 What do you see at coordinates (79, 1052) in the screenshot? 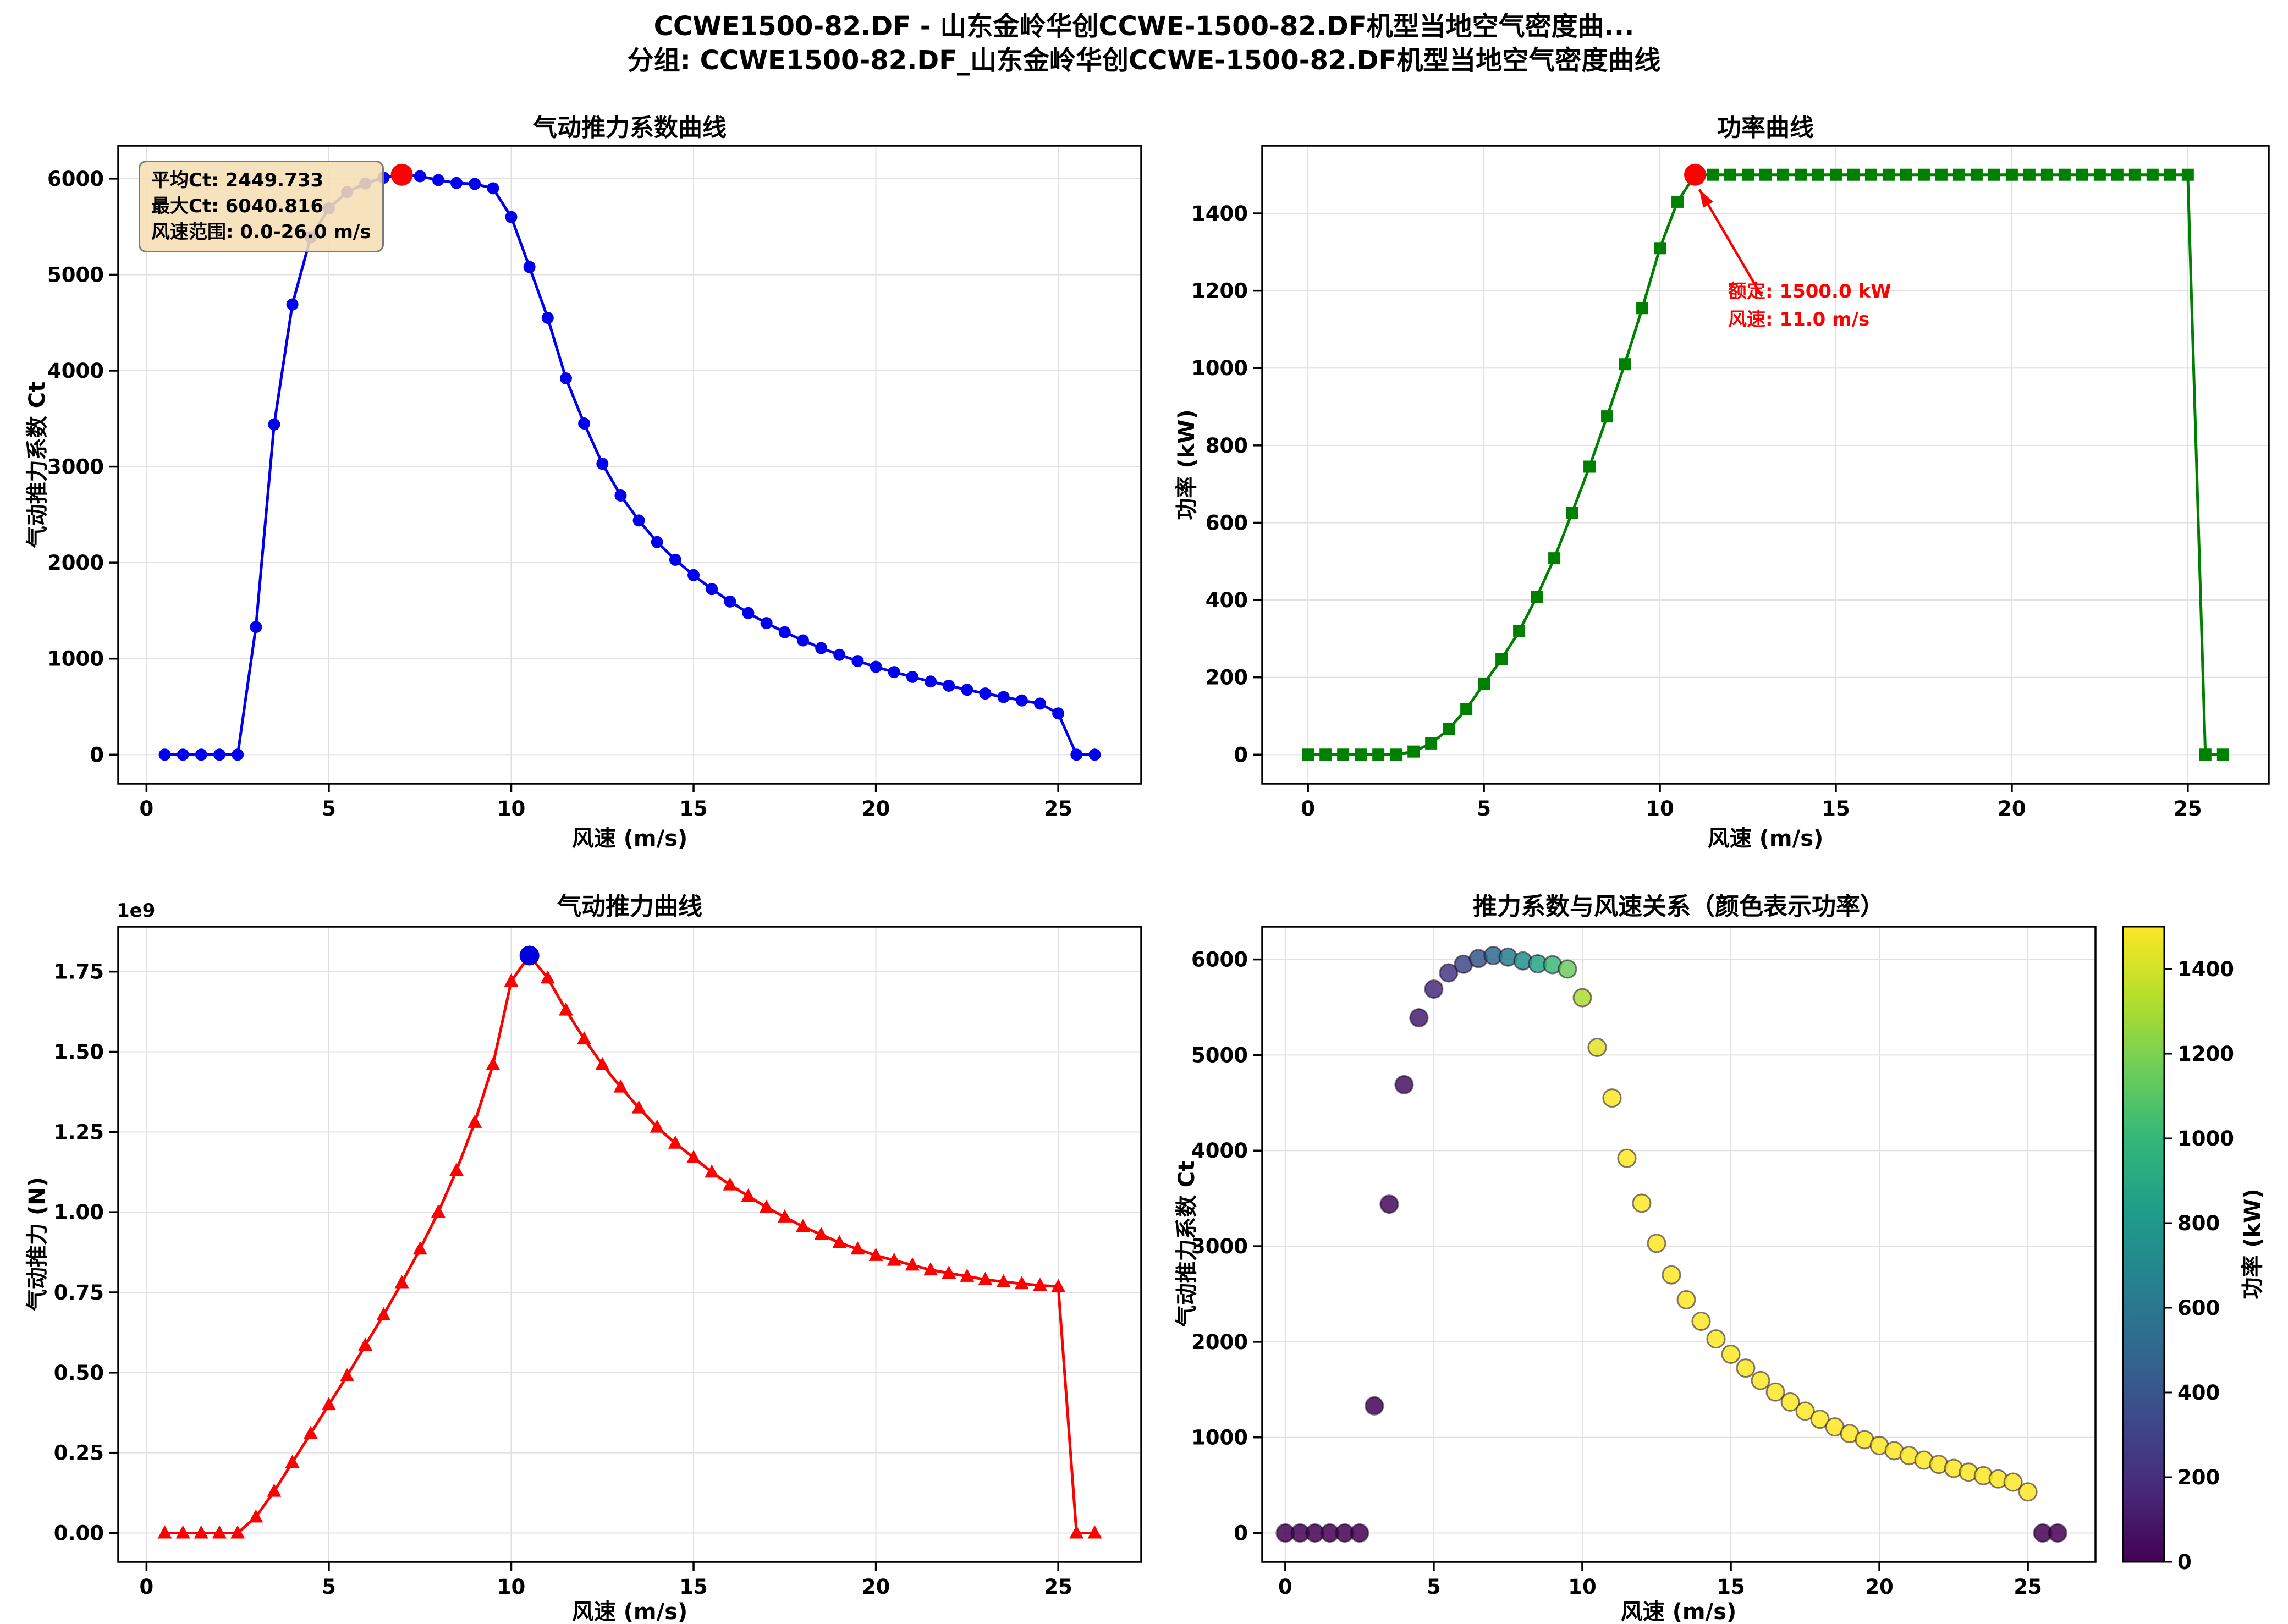
I see `svg-text: 1.50` at bounding box center [79, 1052].